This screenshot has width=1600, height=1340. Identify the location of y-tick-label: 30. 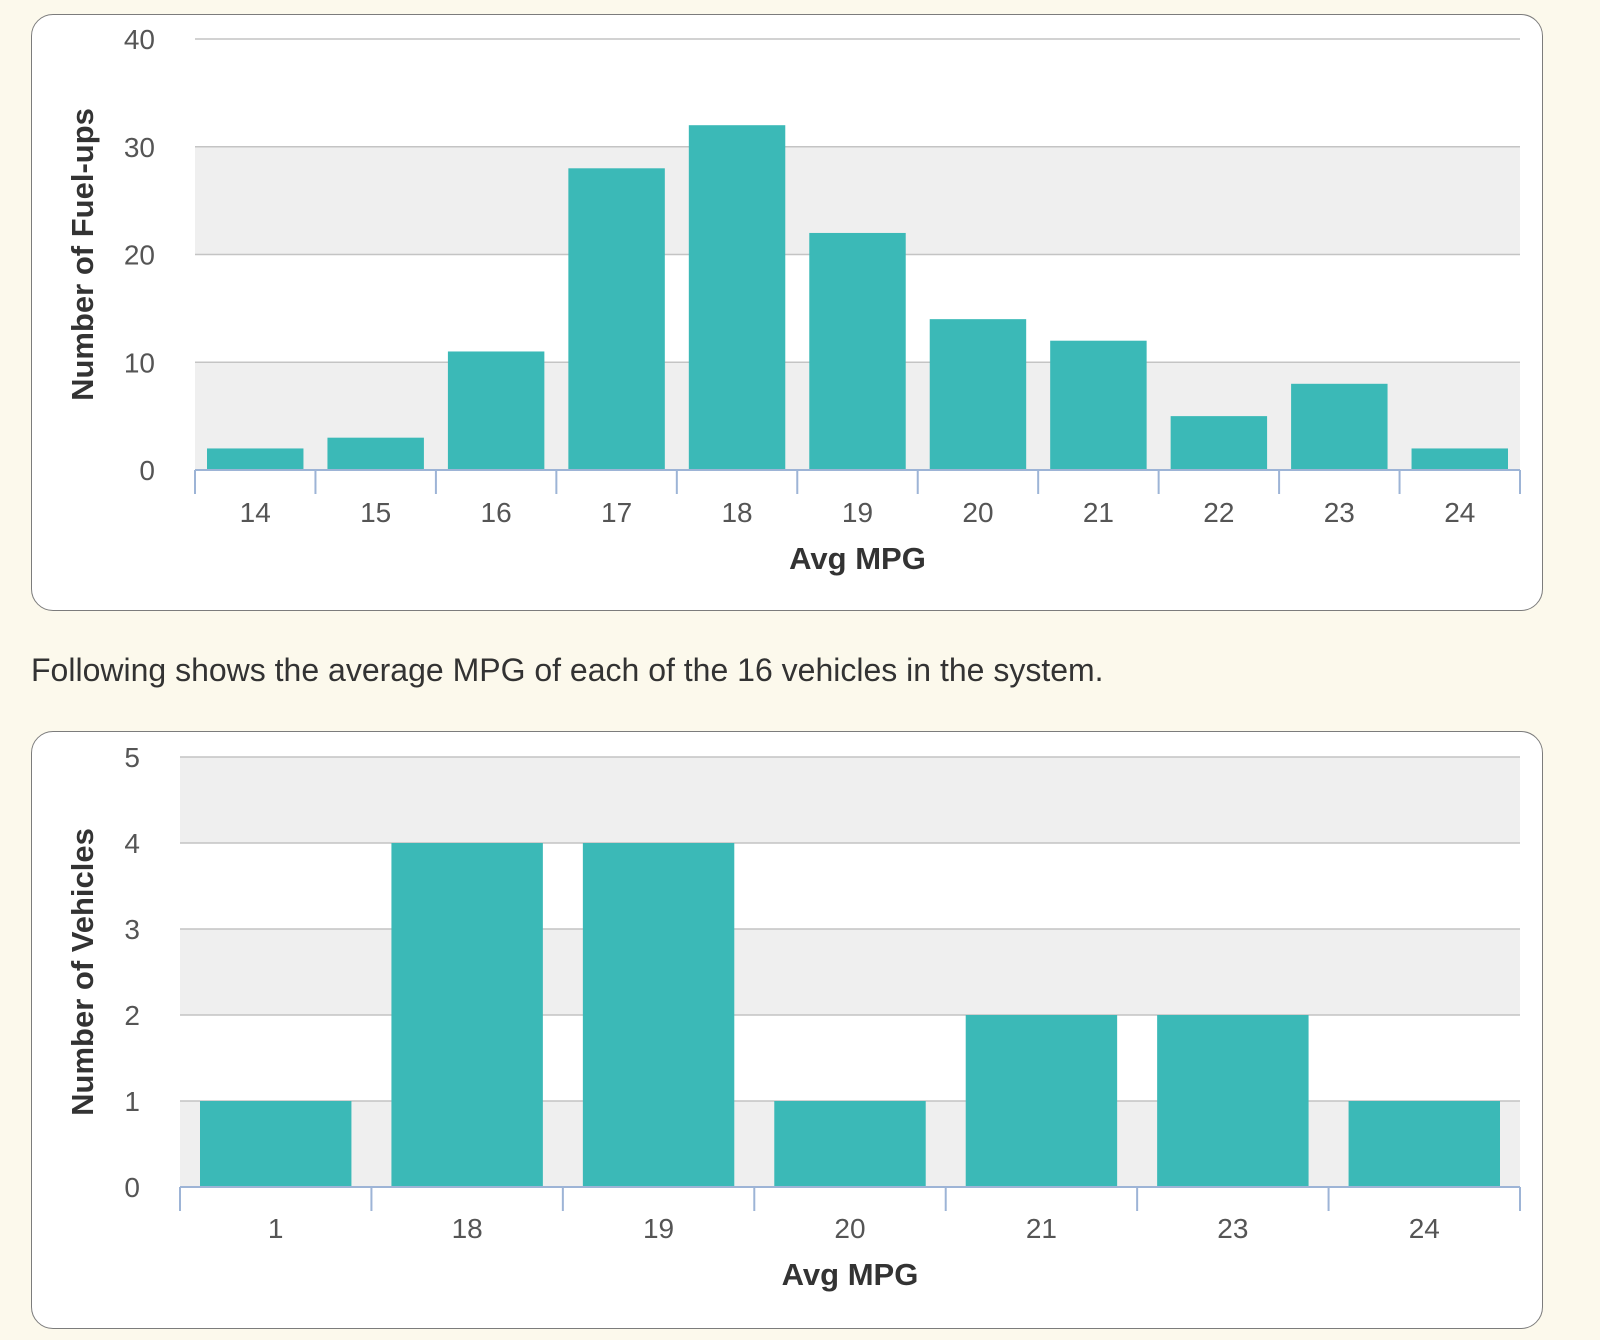
(139, 147).